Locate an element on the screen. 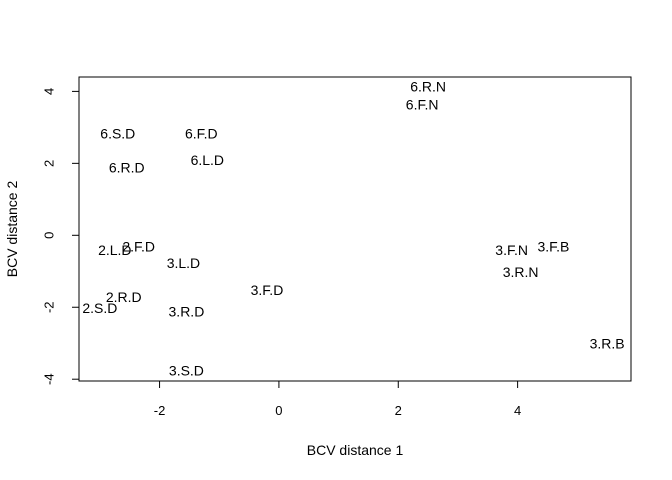 This screenshot has width=672, height=480. point-label: 3.F.B is located at coordinates (553, 247).